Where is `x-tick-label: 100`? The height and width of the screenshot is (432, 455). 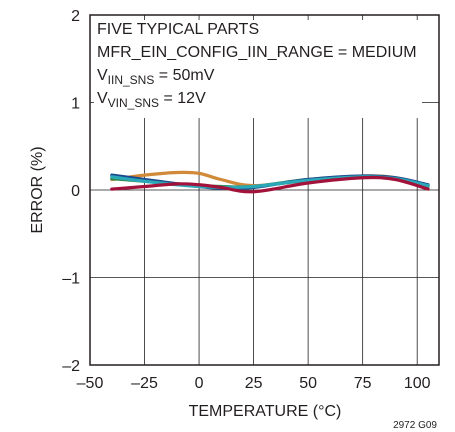
x-tick-label: 100 is located at coordinates (417, 383).